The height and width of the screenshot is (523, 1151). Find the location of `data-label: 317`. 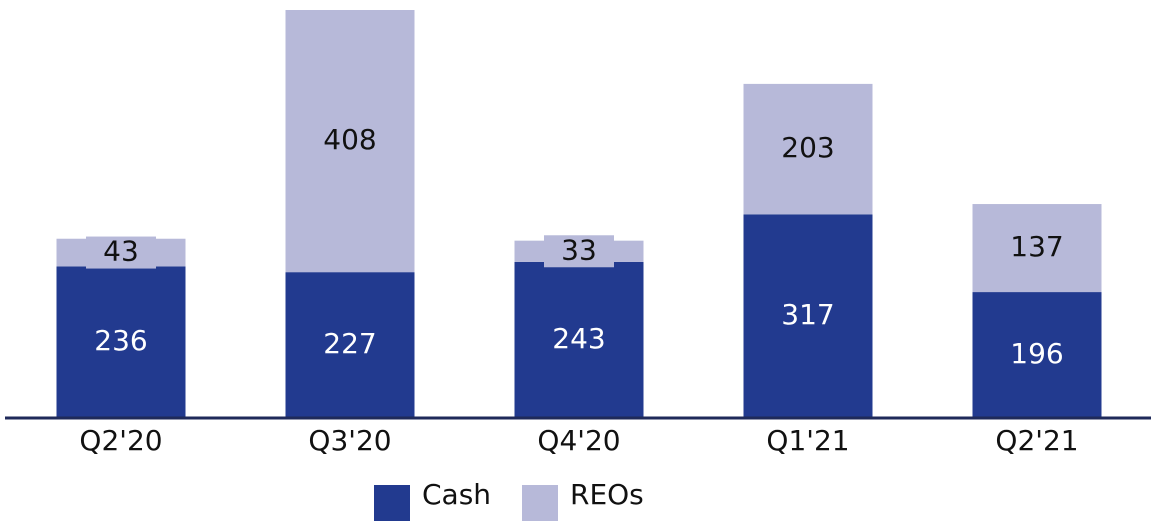

data-label: 317 is located at coordinates (807, 314).